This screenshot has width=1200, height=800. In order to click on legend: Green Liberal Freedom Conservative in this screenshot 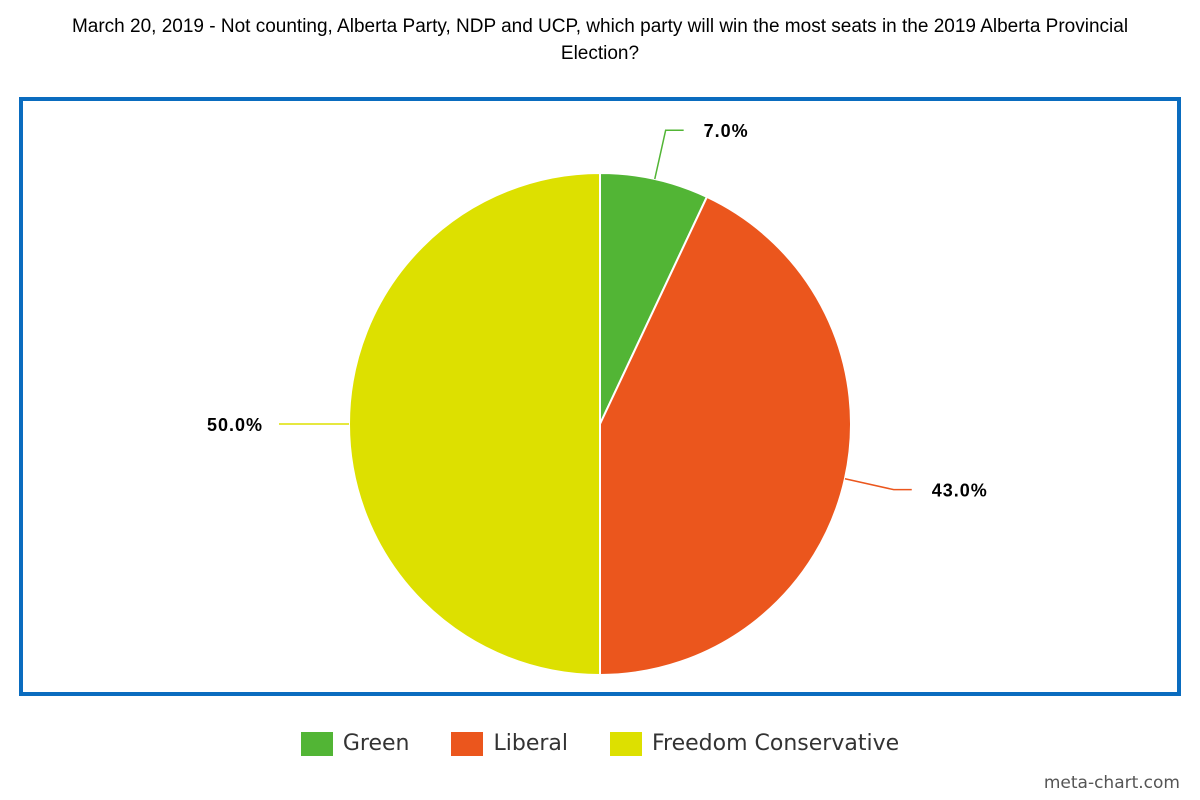, I will do `click(600, 743)`.